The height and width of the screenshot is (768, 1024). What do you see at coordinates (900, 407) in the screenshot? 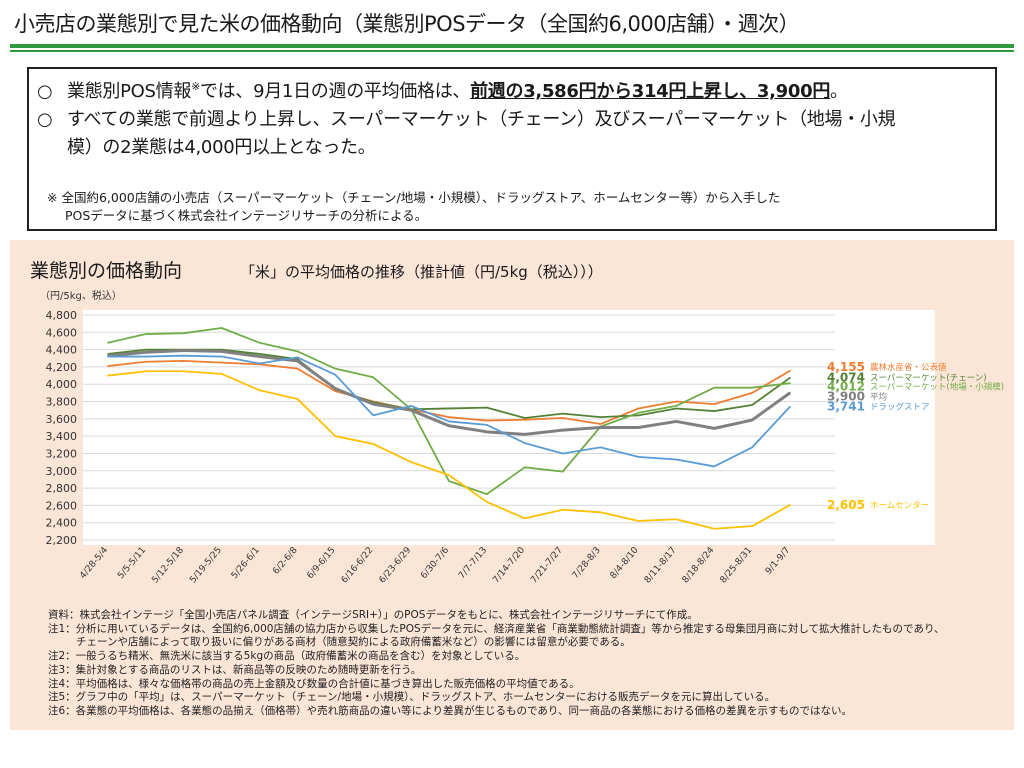
I see `series-name: ドラッグストア` at bounding box center [900, 407].